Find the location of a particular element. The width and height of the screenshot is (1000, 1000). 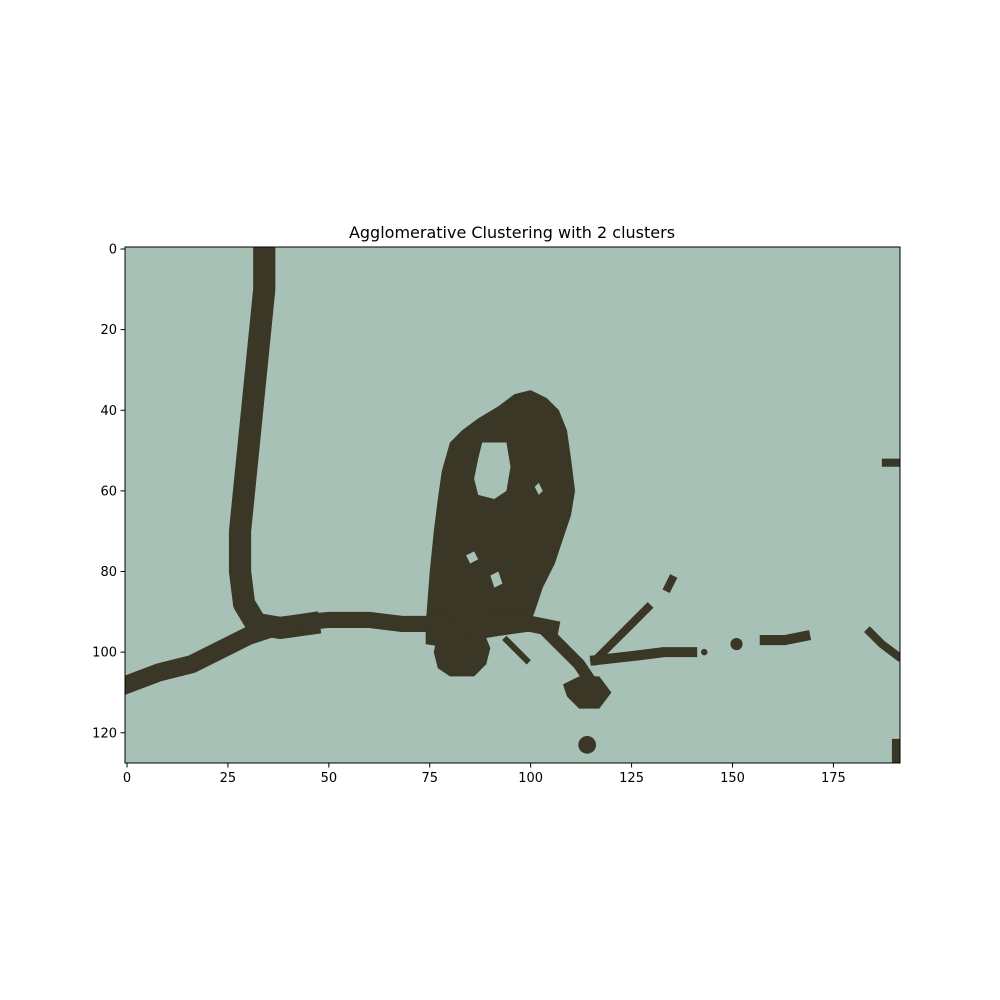

y-tick-label: 20 is located at coordinates (108, 330).